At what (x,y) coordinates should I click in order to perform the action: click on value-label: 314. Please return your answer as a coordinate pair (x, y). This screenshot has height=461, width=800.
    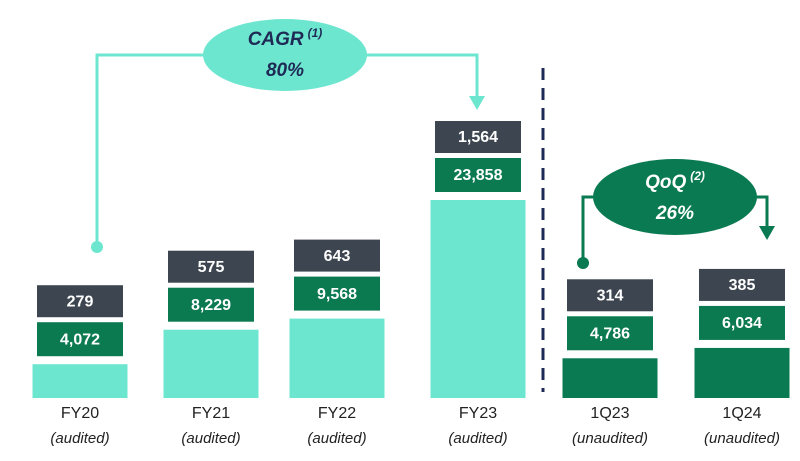
    Looking at the image, I should click on (610, 295).